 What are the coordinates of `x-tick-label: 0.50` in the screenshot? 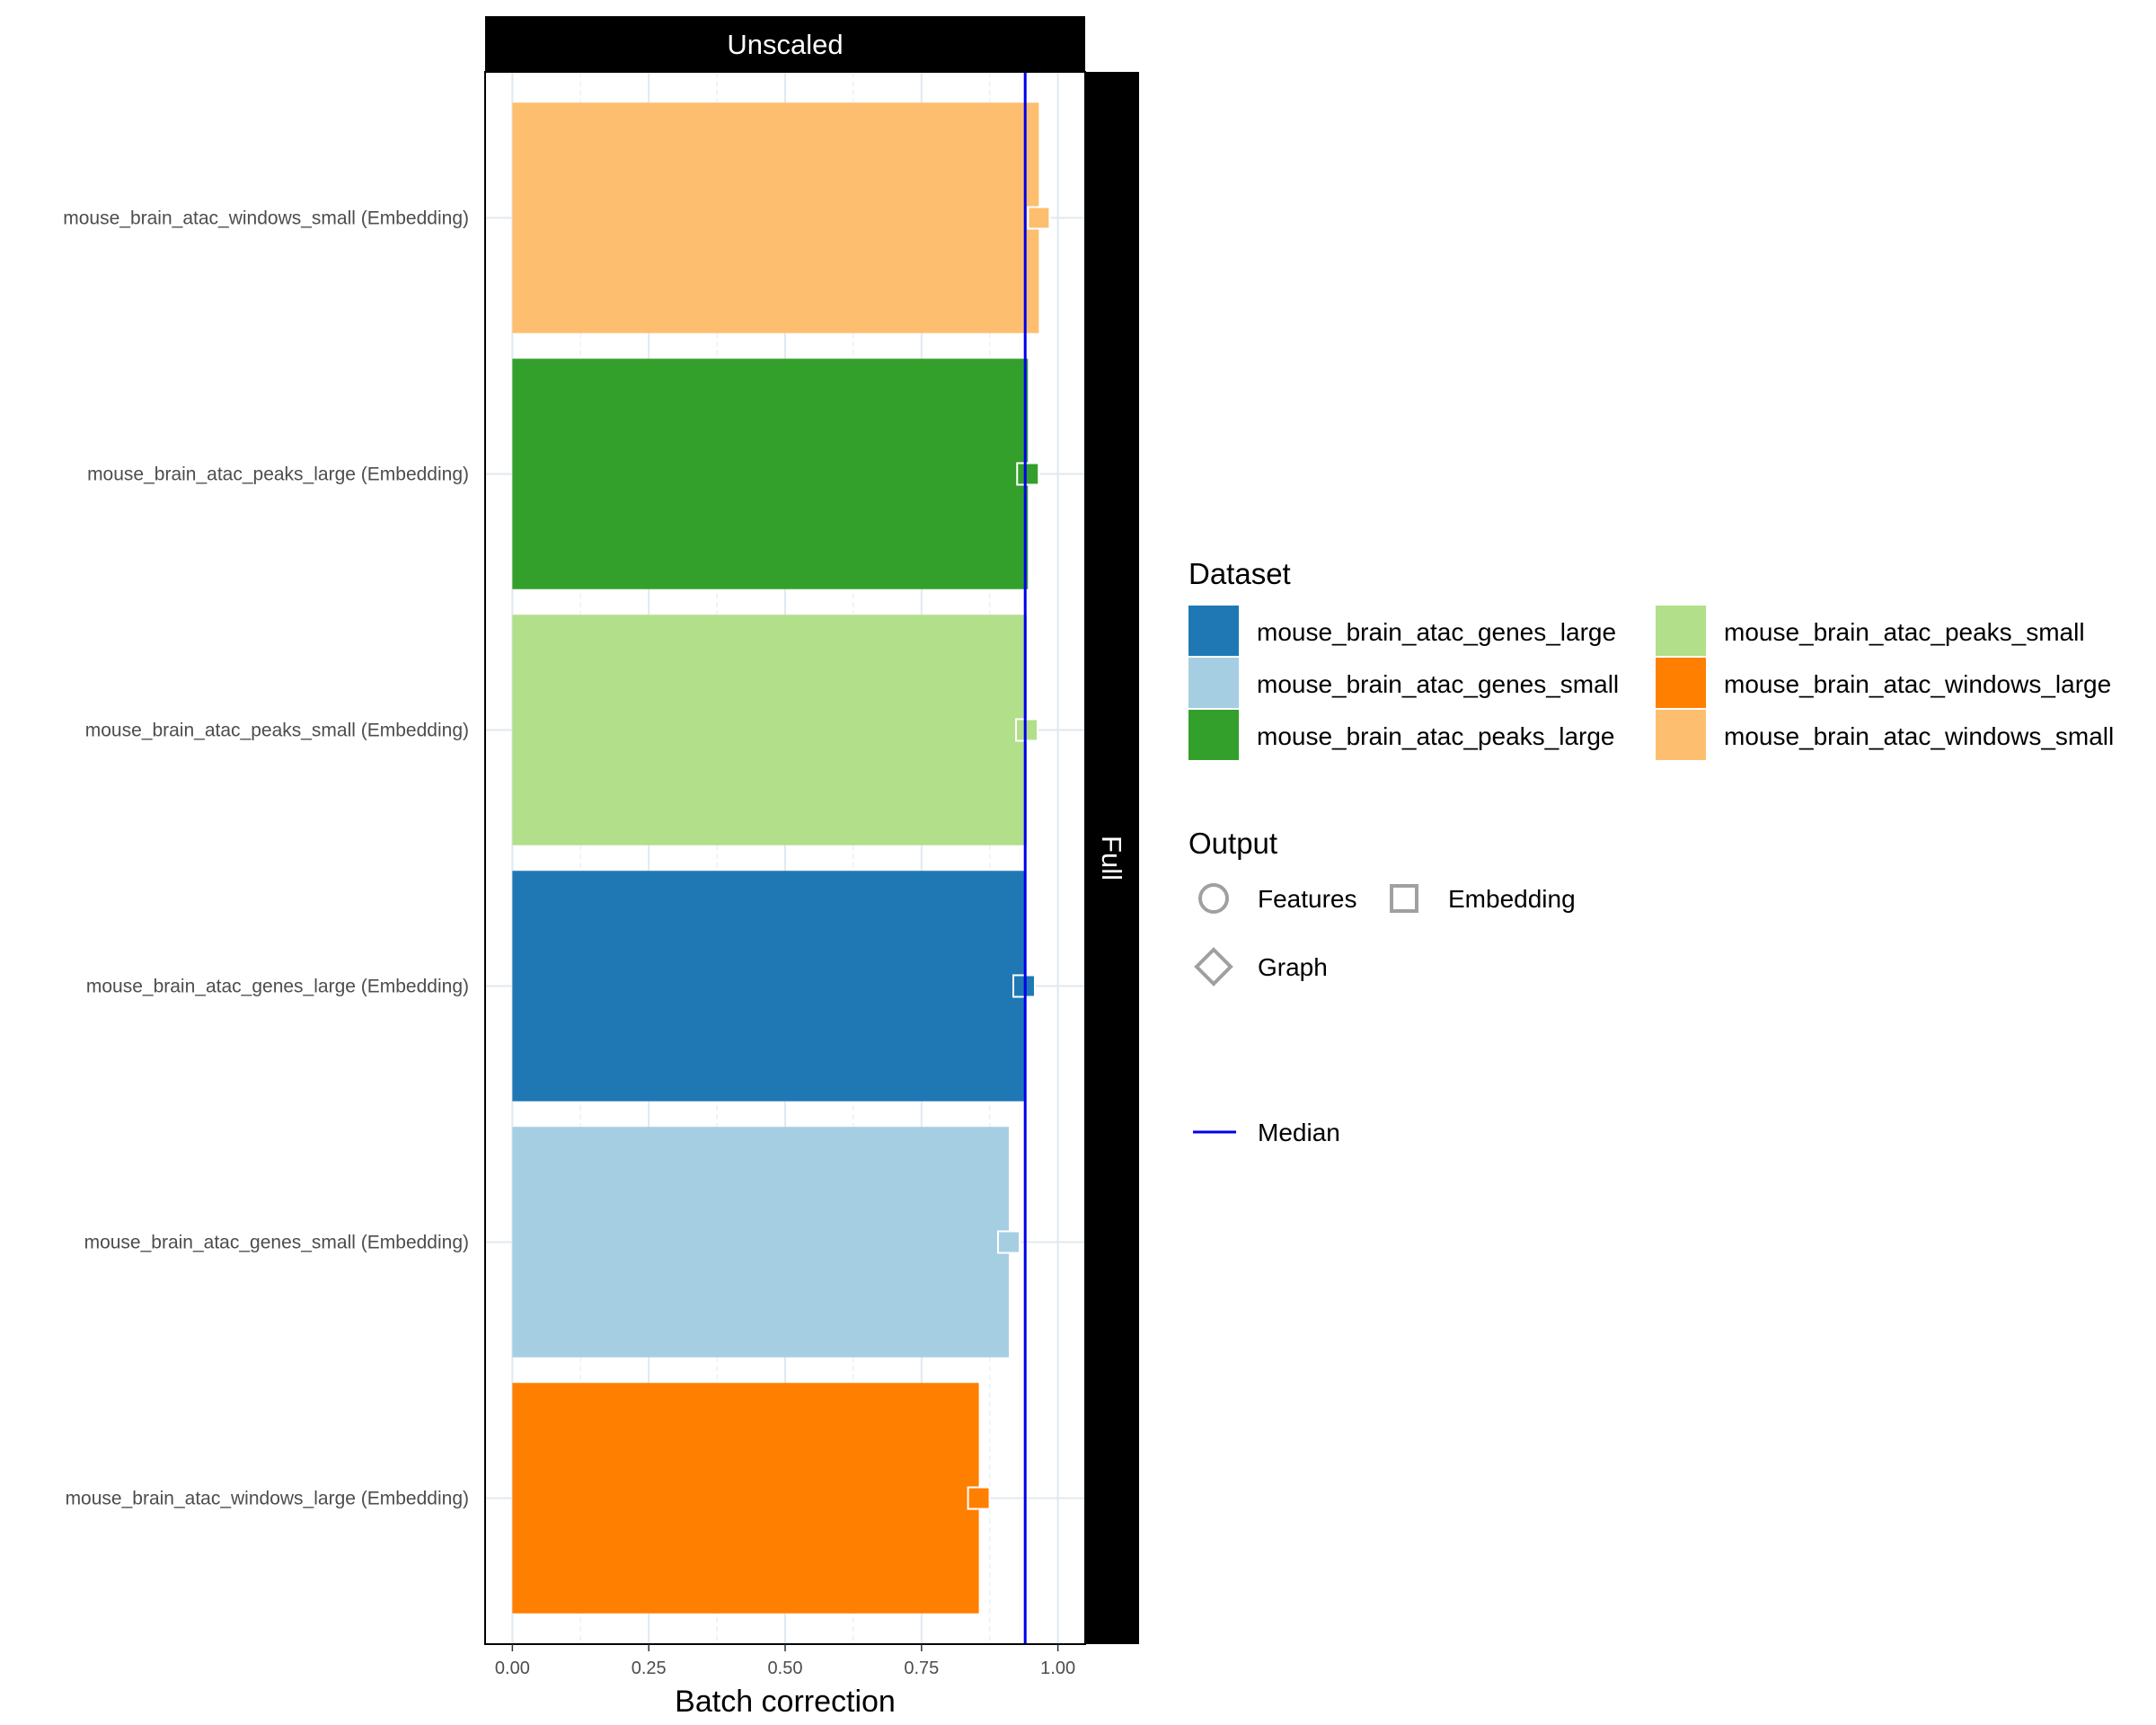 It's located at (785, 1668).